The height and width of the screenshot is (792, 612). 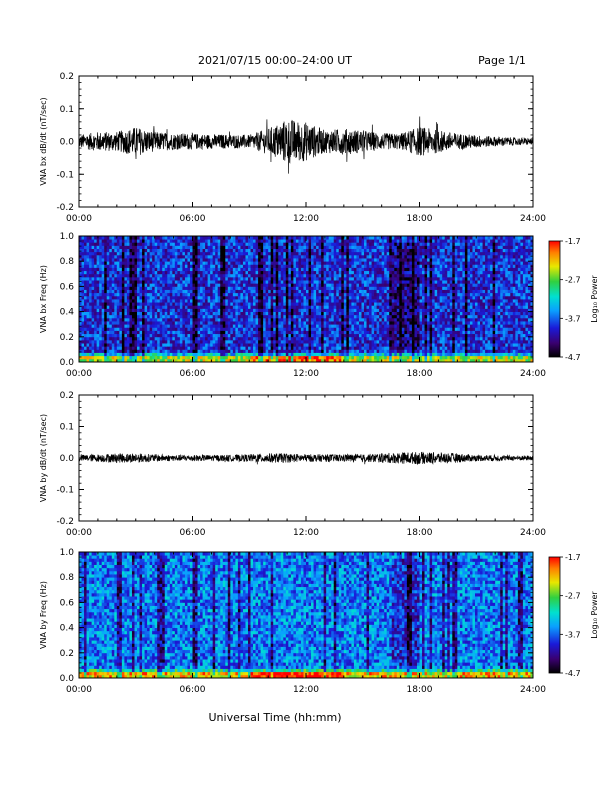 I want to click on y-tick-label: 0.2, so click(x=67, y=77).